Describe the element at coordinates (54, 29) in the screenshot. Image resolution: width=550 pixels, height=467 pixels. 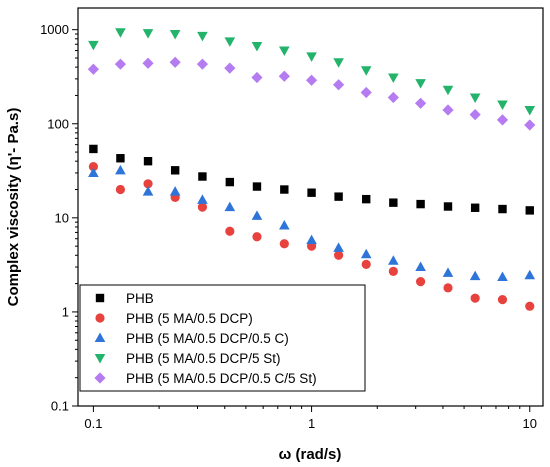
I see `y-tick-label: 1000` at that location.